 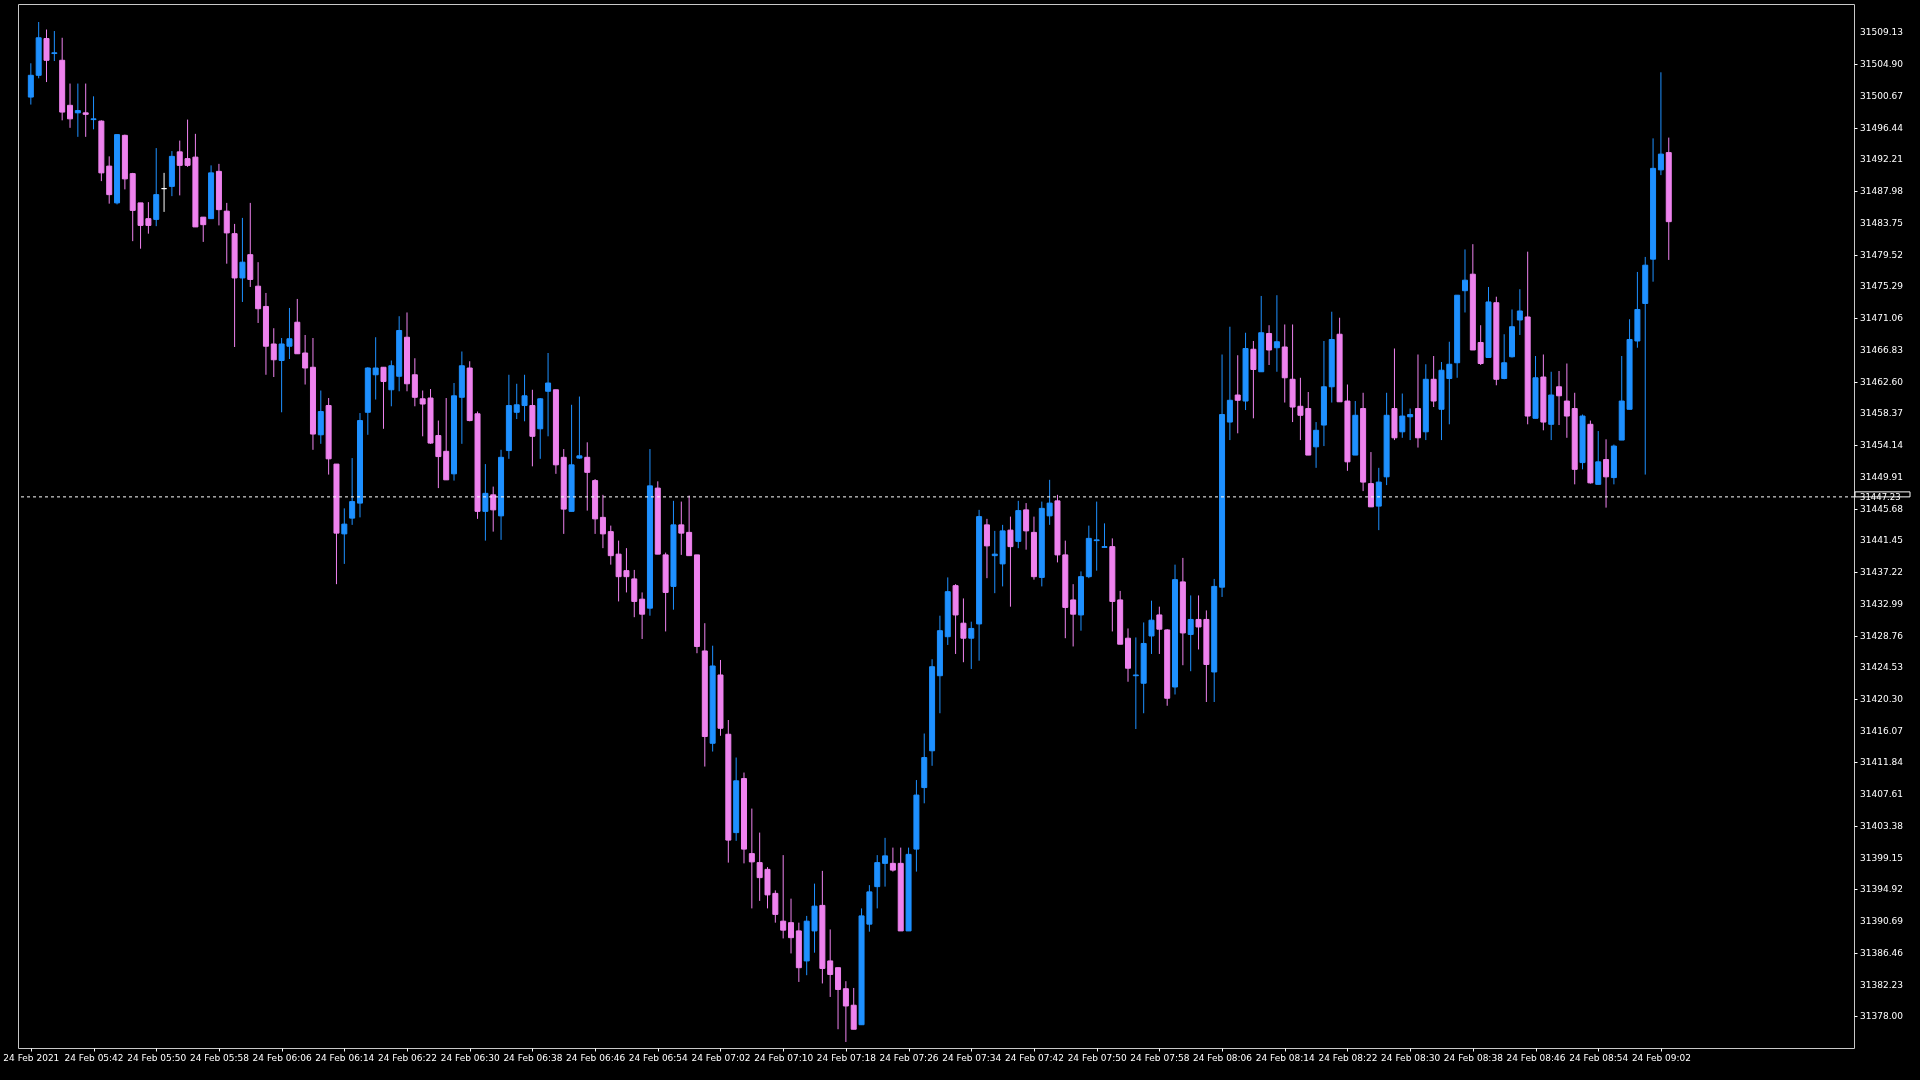 I want to click on x-tick-label: 24 Feb 08:06, so click(x=1223, y=1057).